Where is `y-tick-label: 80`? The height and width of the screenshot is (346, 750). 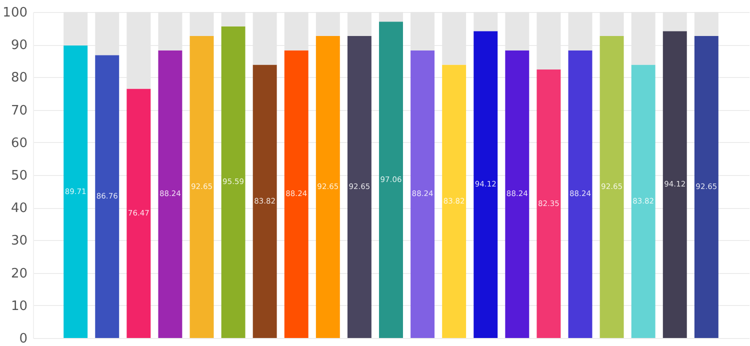
y-tick-label: 80 is located at coordinates (19, 78).